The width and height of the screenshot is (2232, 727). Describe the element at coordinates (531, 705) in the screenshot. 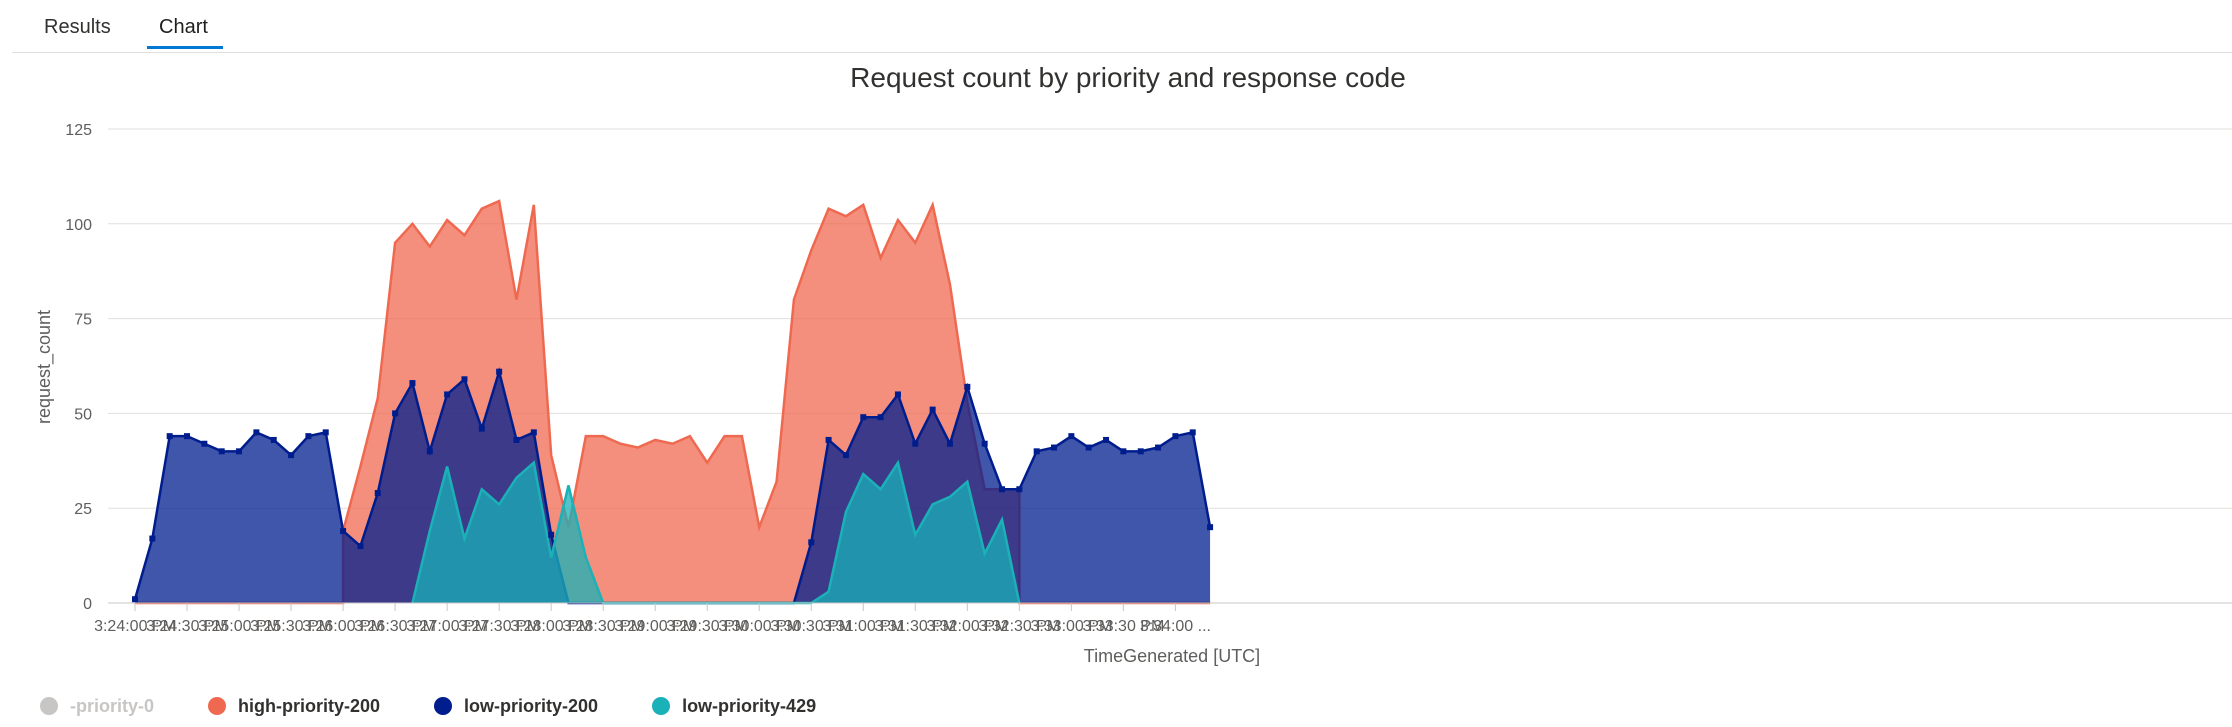

I see `legend-label: low-priority-200` at that location.